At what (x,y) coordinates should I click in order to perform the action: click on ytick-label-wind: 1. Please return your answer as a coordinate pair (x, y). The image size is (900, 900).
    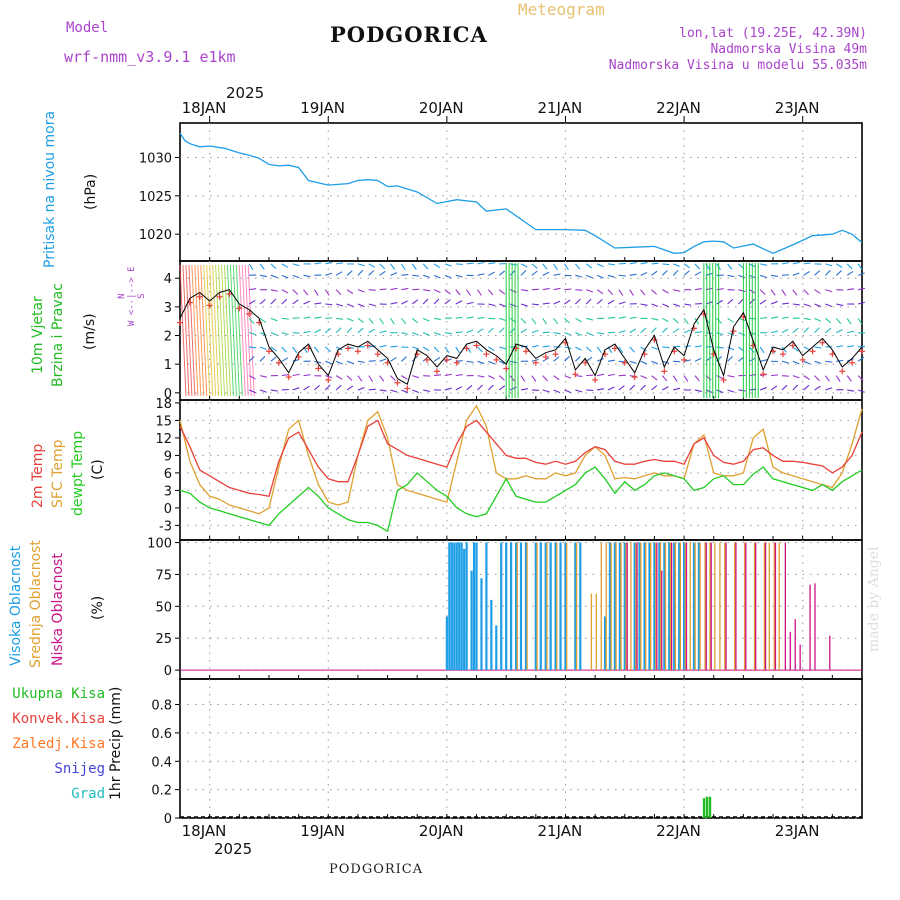
    Looking at the image, I should click on (168, 365).